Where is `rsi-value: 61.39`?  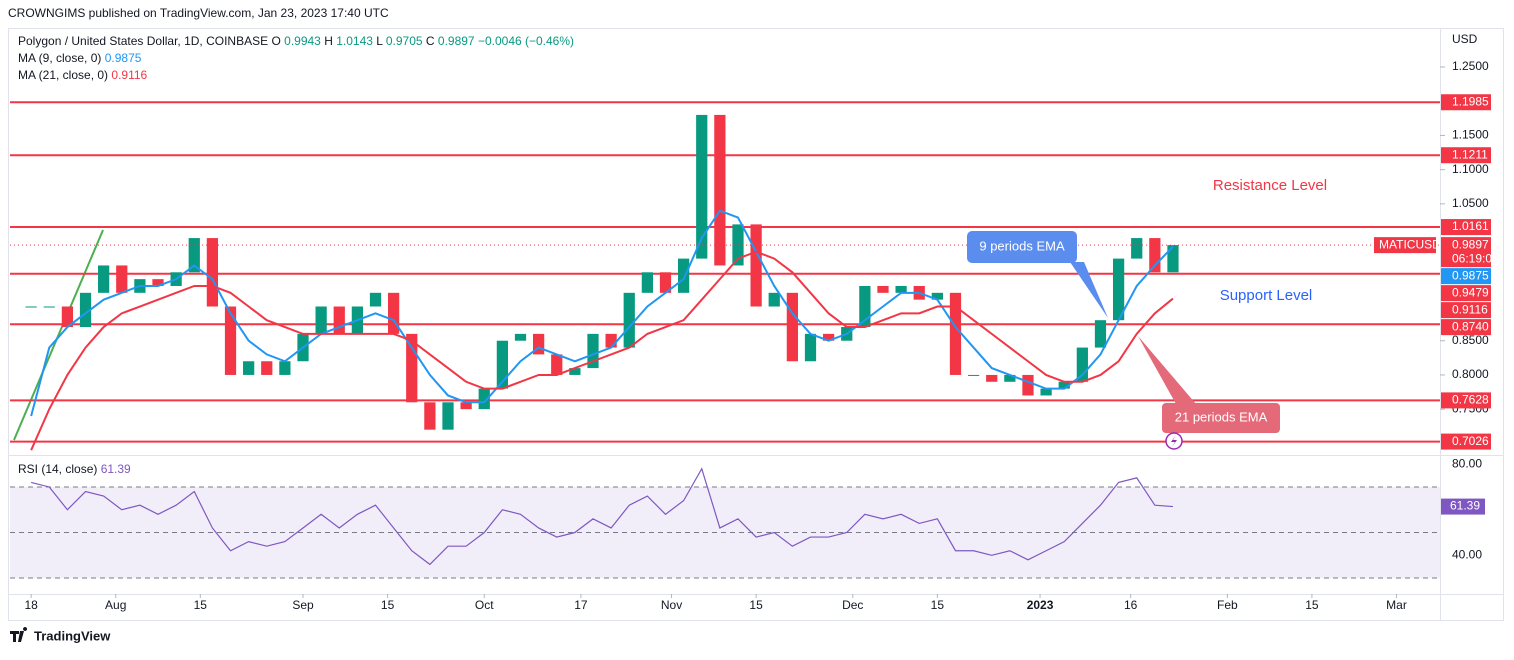 rsi-value: 61.39 is located at coordinates (116, 469).